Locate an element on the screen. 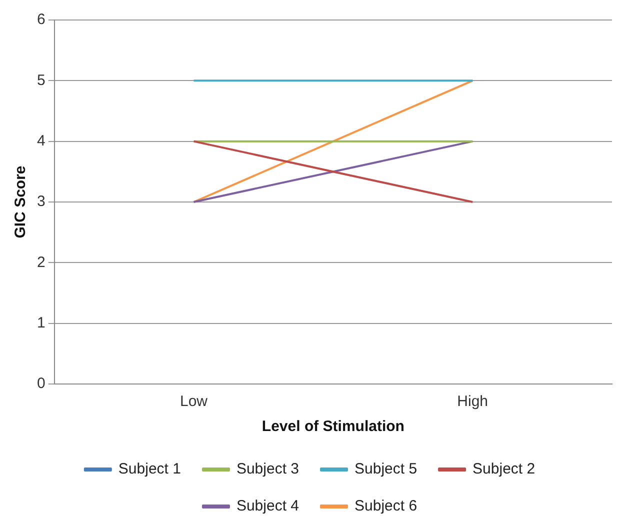 This screenshot has height=532, width=630. legend-label: Subject 4 is located at coordinates (268, 506).